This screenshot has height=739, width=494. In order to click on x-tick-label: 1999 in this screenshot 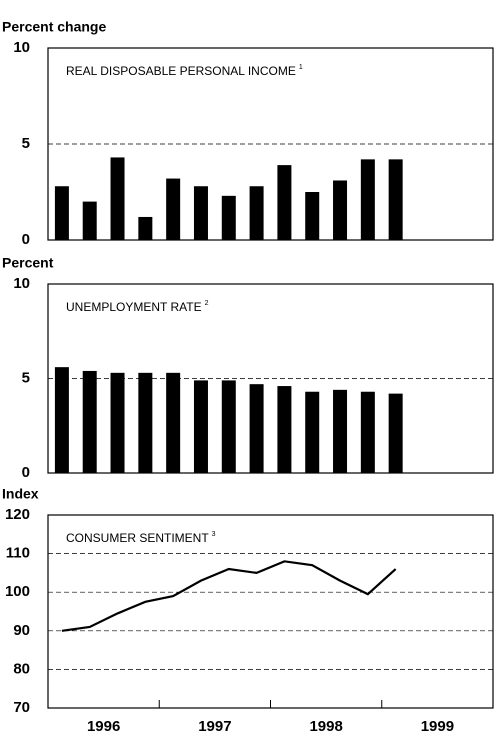, I will do `click(437, 726)`.